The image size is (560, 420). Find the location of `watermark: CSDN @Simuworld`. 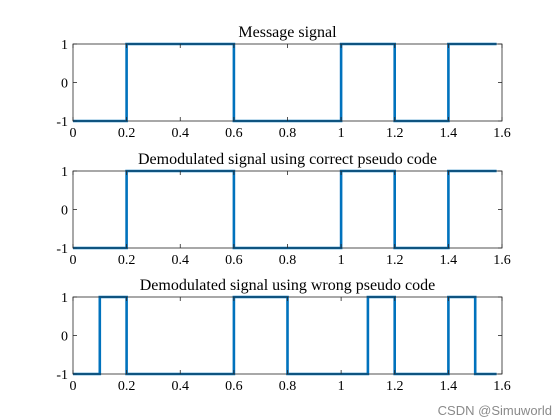

watermark: CSDN @Simuworld is located at coordinates (494, 410).